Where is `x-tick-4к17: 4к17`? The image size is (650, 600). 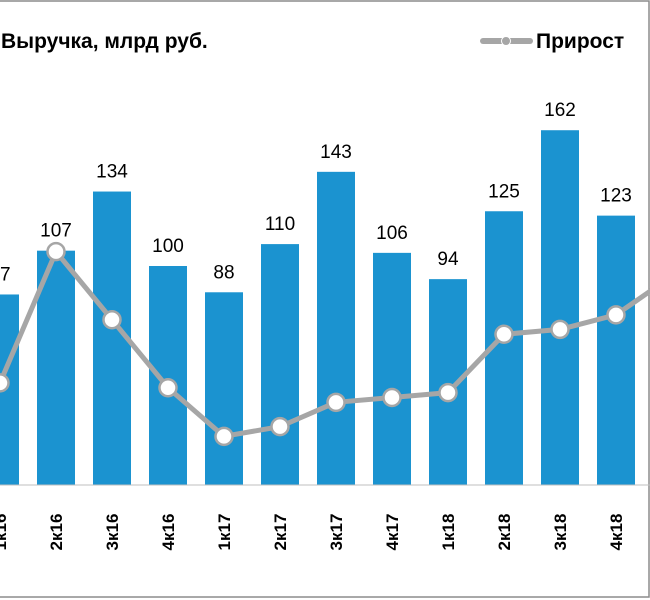
x-tick-4к17: 4к17 is located at coordinates (392, 532).